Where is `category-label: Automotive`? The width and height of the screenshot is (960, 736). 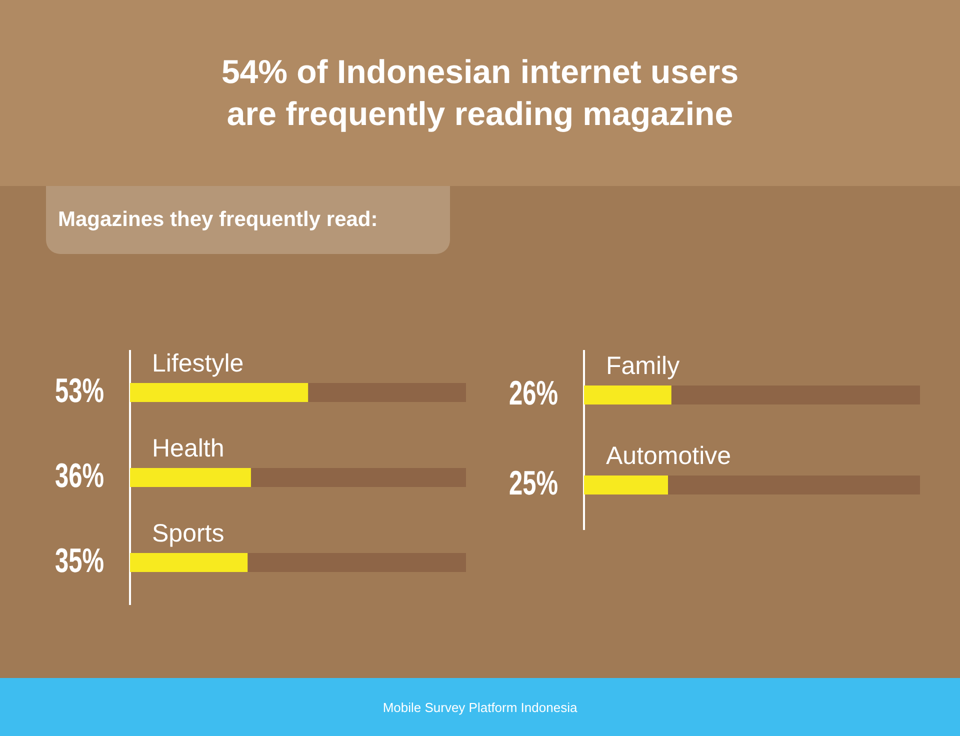 category-label: Automotive is located at coordinates (669, 456).